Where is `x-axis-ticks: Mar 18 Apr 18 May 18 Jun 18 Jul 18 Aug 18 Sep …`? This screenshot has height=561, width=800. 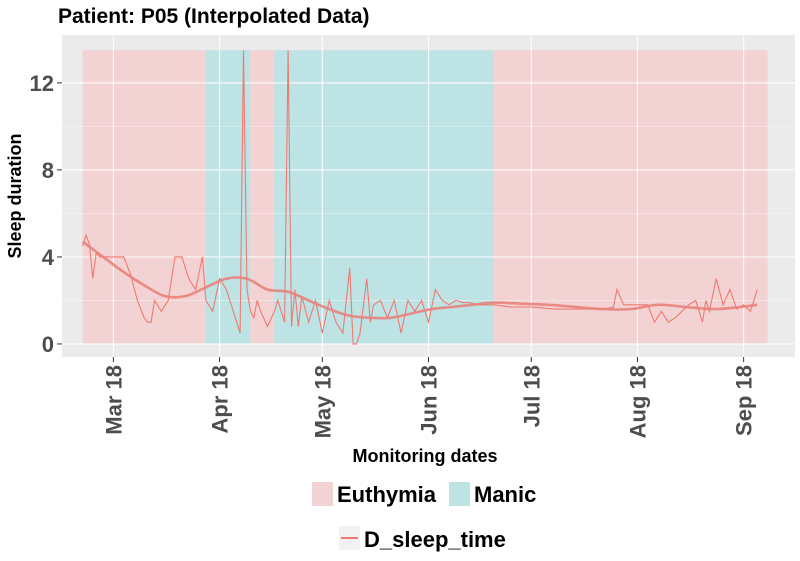 x-axis-ticks: Mar 18 Apr 18 May 18 Jun 18 Jul 18 Aug 18 Sep … is located at coordinates (429, 397).